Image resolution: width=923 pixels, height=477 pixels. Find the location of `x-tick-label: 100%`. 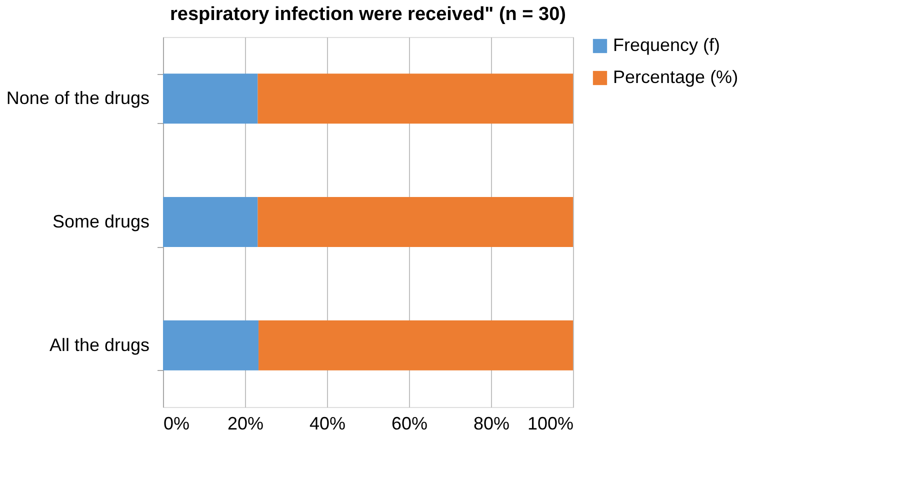

x-tick-label: 100% is located at coordinates (550, 424).